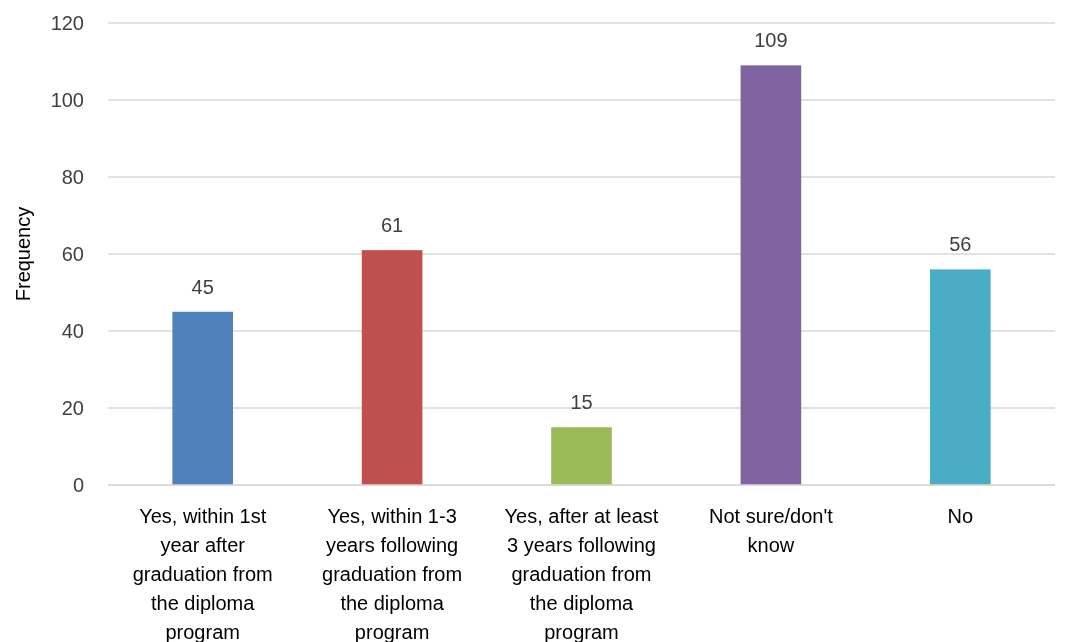 Image resolution: width=1071 pixels, height=642 pixels. I want to click on data-label: 45, so click(202, 286).